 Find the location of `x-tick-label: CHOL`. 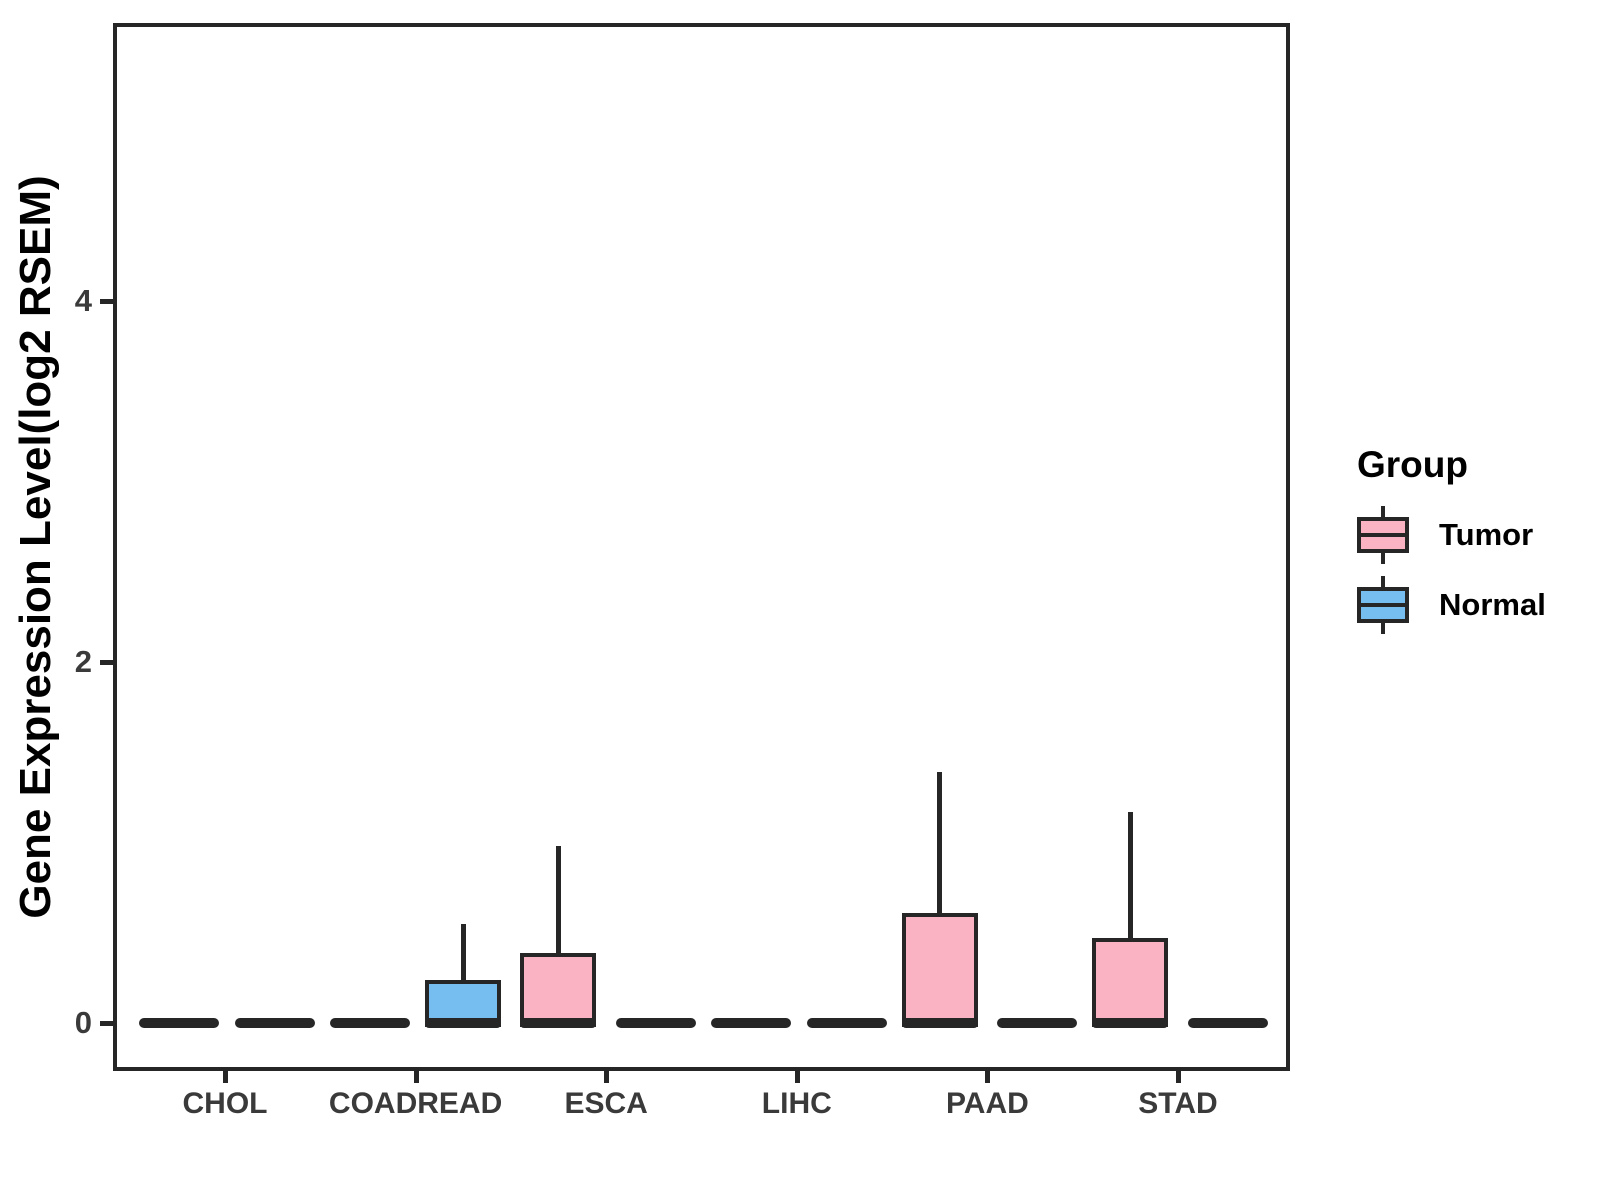

x-tick-label: CHOL is located at coordinates (225, 1103).